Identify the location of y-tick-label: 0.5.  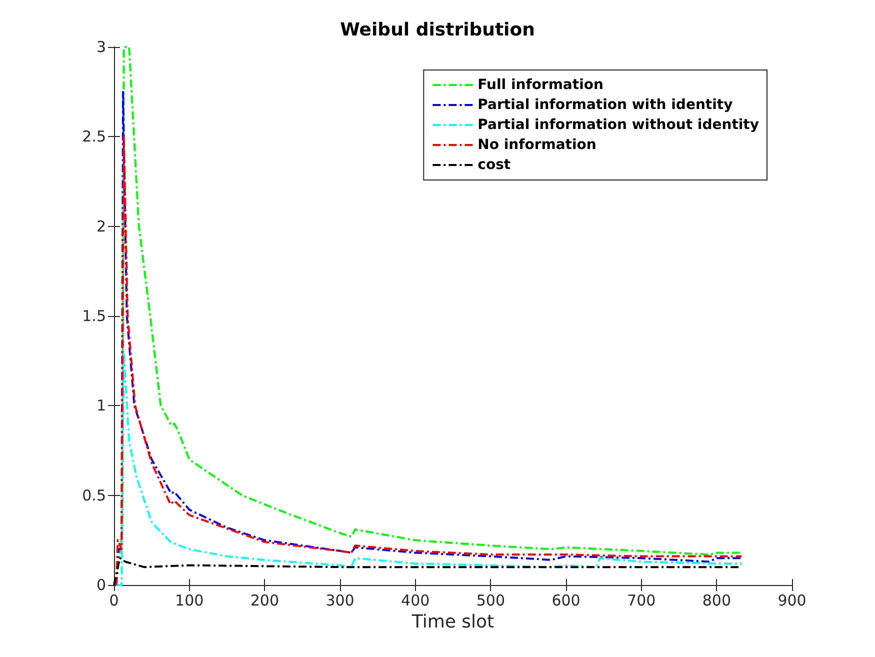
(94, 495).